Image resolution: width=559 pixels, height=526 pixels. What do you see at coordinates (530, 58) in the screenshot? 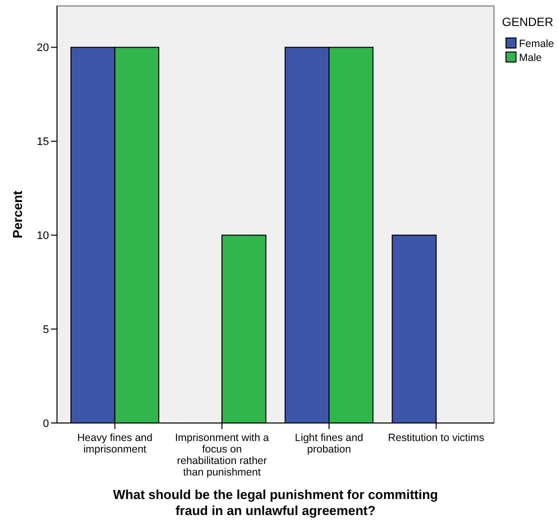
I see `legend-label: Male` at bounding box center [530, 58].